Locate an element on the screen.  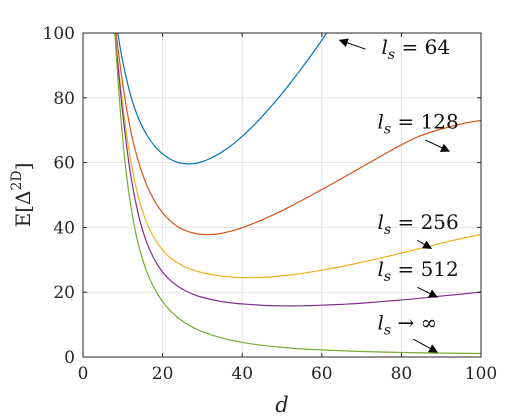
y-axis-title-symbol: Δ is located at coordinates (23, 198).